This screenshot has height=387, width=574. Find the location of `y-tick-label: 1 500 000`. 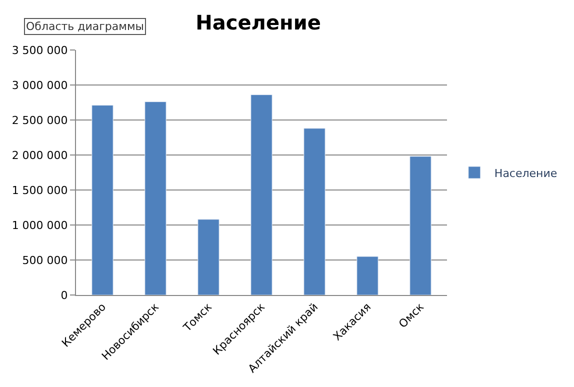

y-tick-label: 1 500 000 is located at coordinates (40, 190).